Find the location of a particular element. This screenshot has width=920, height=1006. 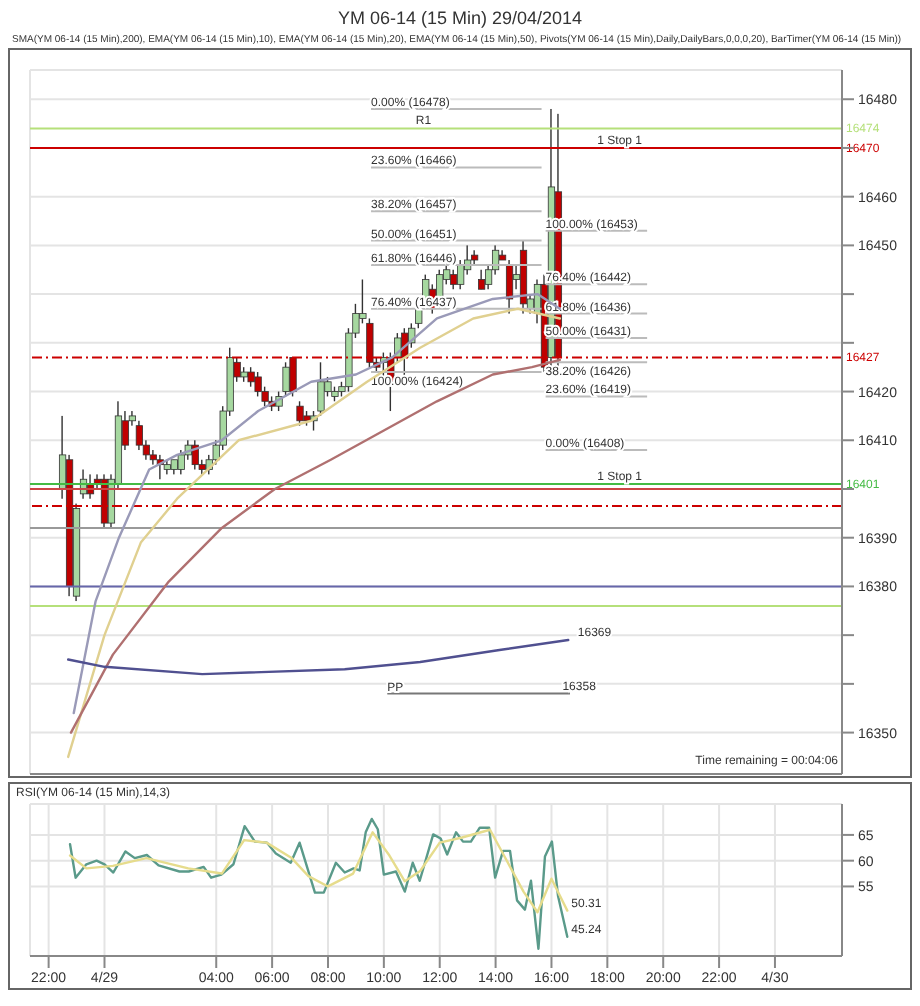

chart-title: YM 06-14 (15 Min) 29/04/2014 is located at coordinates (460, 20).